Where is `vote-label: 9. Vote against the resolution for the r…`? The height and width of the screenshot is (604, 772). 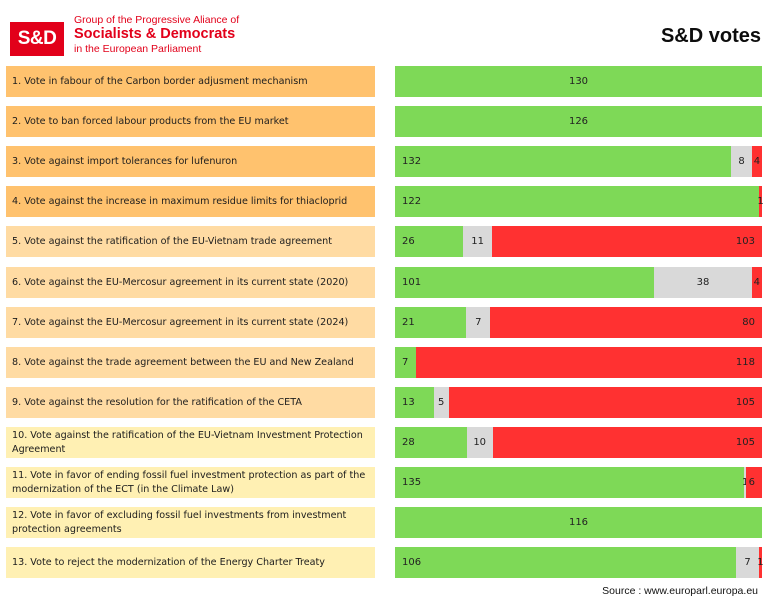
vote-label: 9. Vote against the resolution for the r… is located at coordinates (190, 402).